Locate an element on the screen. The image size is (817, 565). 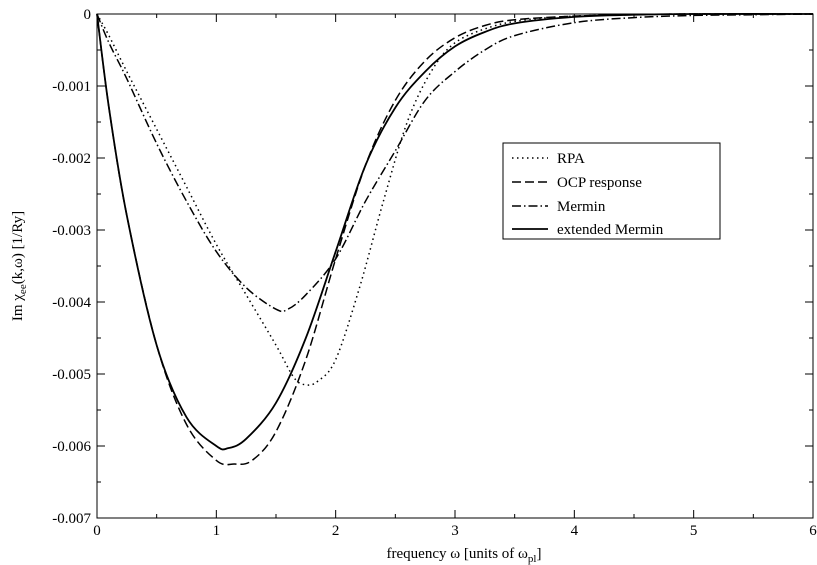
y-tick-label: -0.006 is located at coordinates (71, 447).